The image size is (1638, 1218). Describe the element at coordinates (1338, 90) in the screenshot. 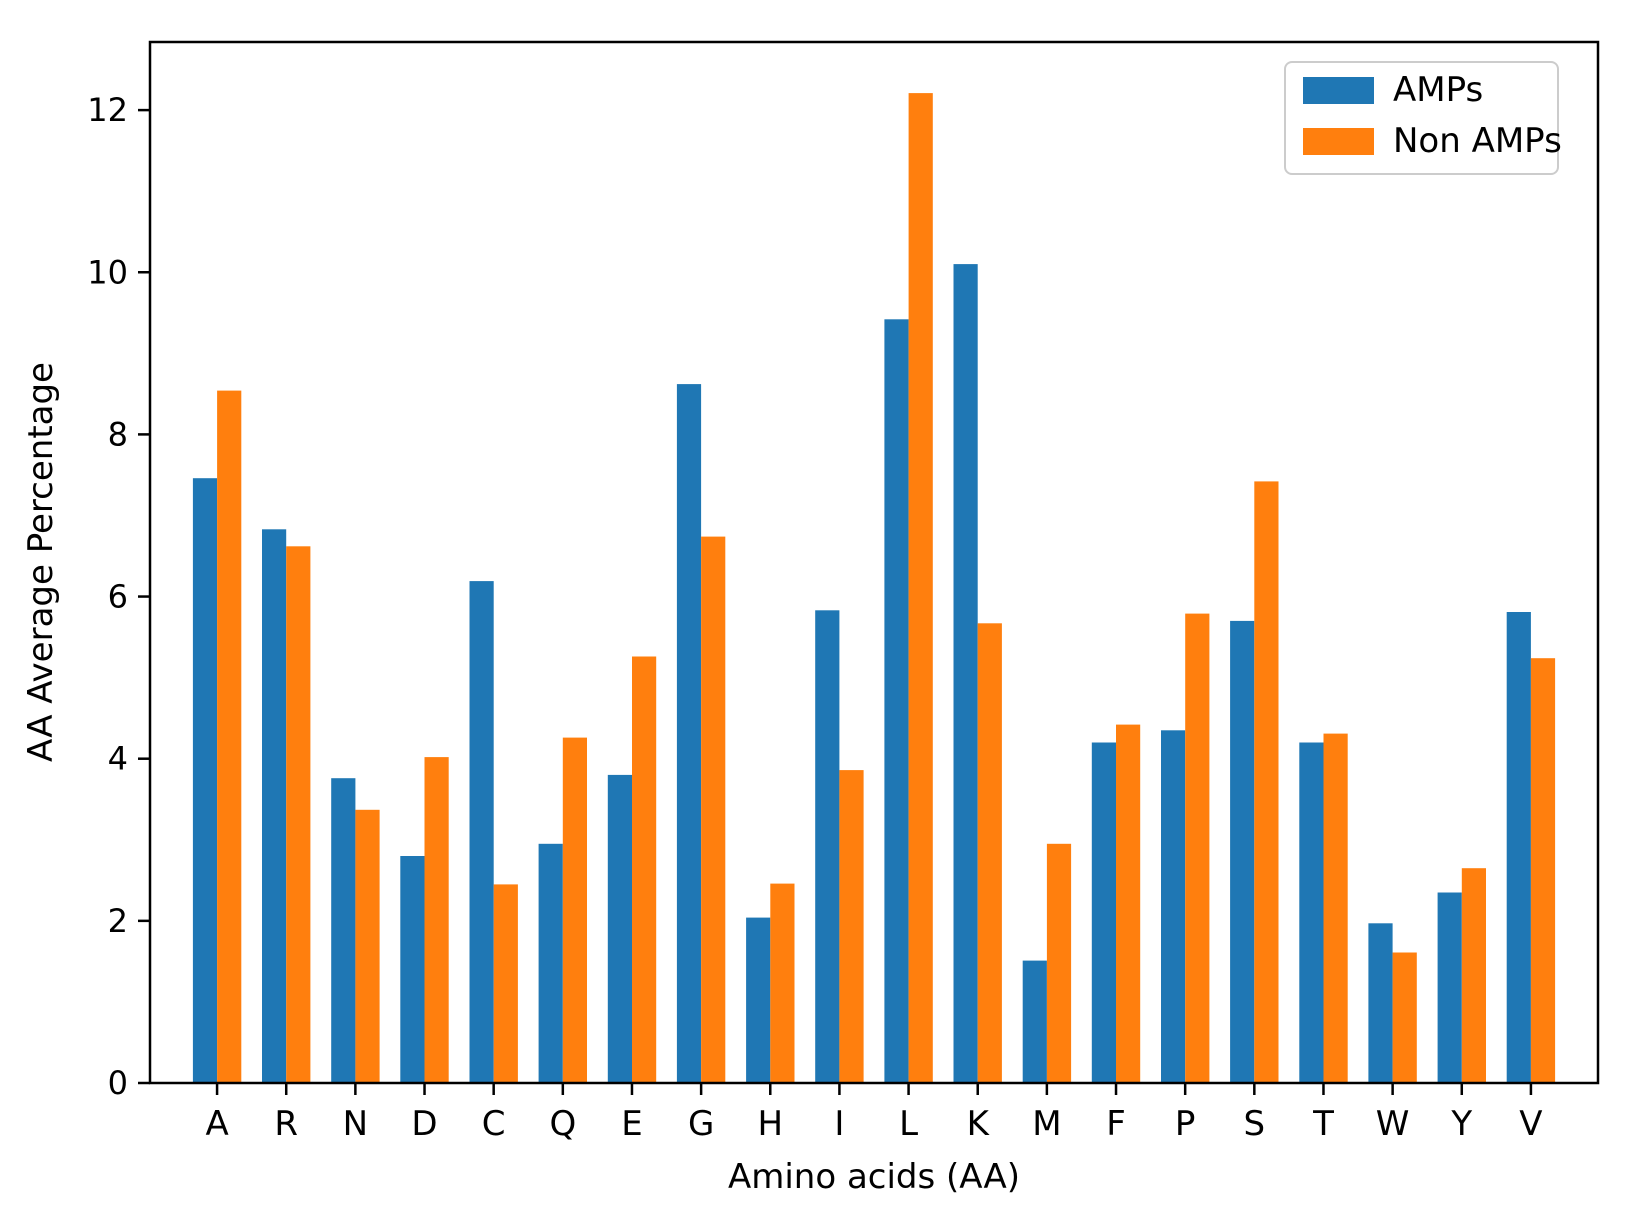

I see `legend-swatch-AMPs` at that location.